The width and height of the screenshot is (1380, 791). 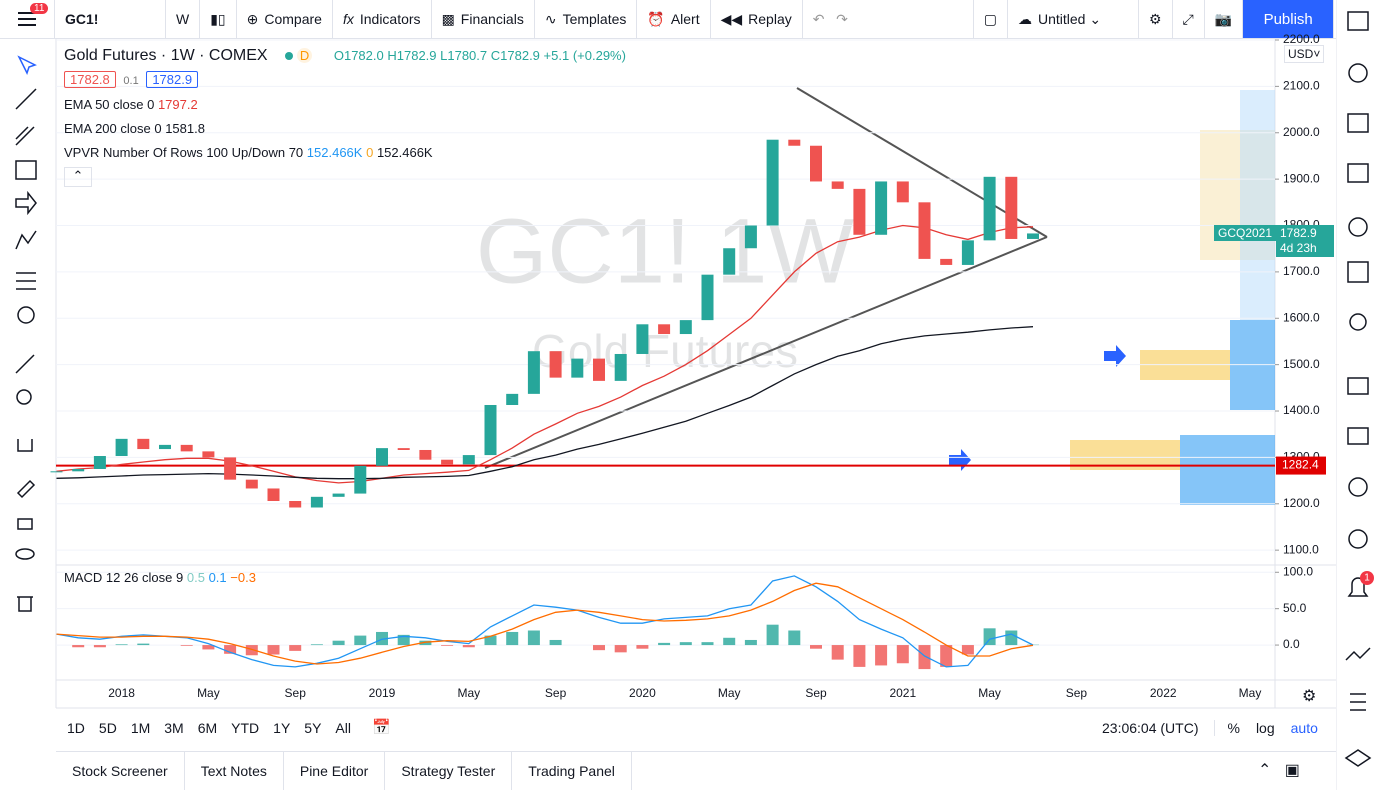 I want to click on calendar, so click(x=1358, y=272).